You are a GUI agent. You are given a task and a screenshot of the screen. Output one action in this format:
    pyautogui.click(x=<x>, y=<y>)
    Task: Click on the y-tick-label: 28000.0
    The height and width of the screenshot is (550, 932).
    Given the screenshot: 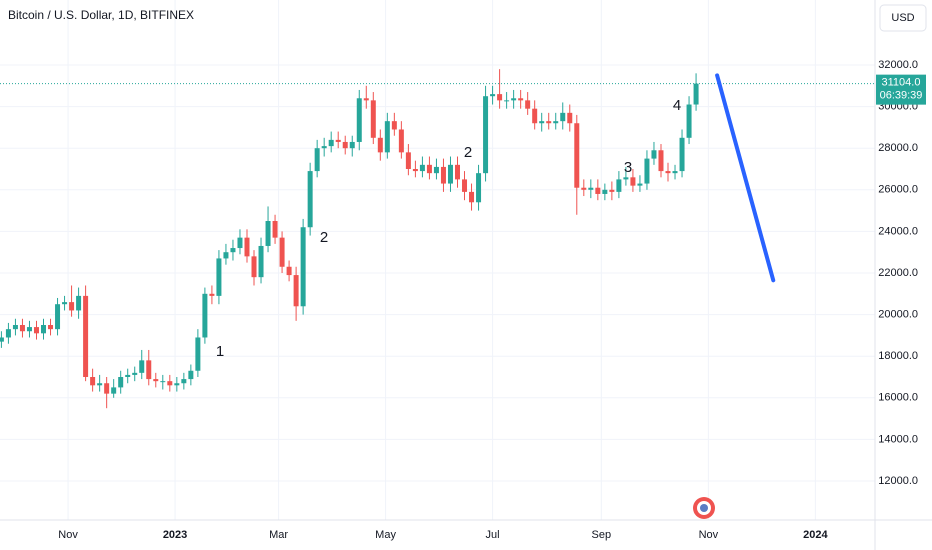 What is the action you would take?
    pyautogui.click(x=898, y=148)
    